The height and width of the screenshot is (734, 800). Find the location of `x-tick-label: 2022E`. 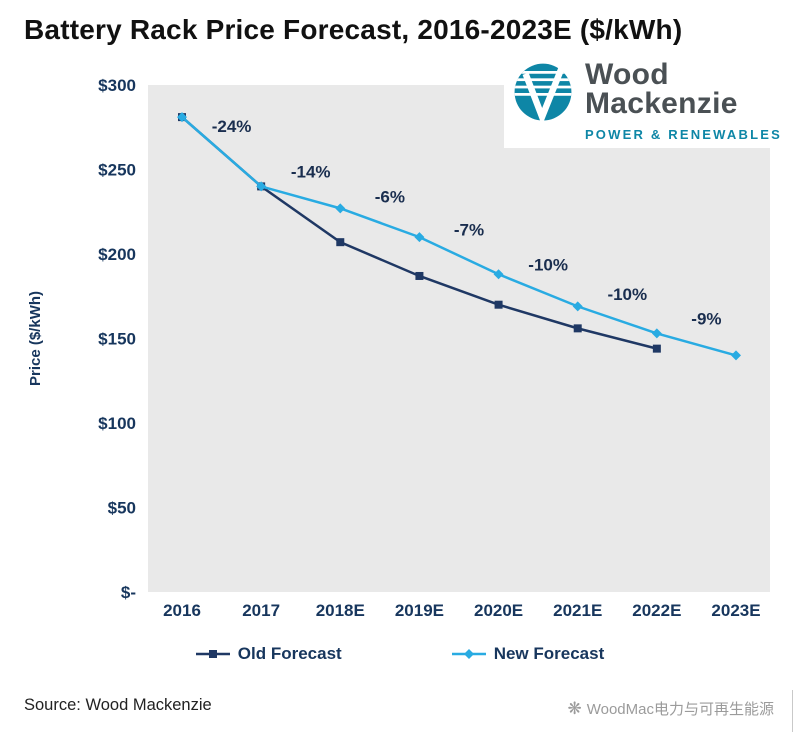

x-tick-label: 2022E is located at coordinates (656, 610).